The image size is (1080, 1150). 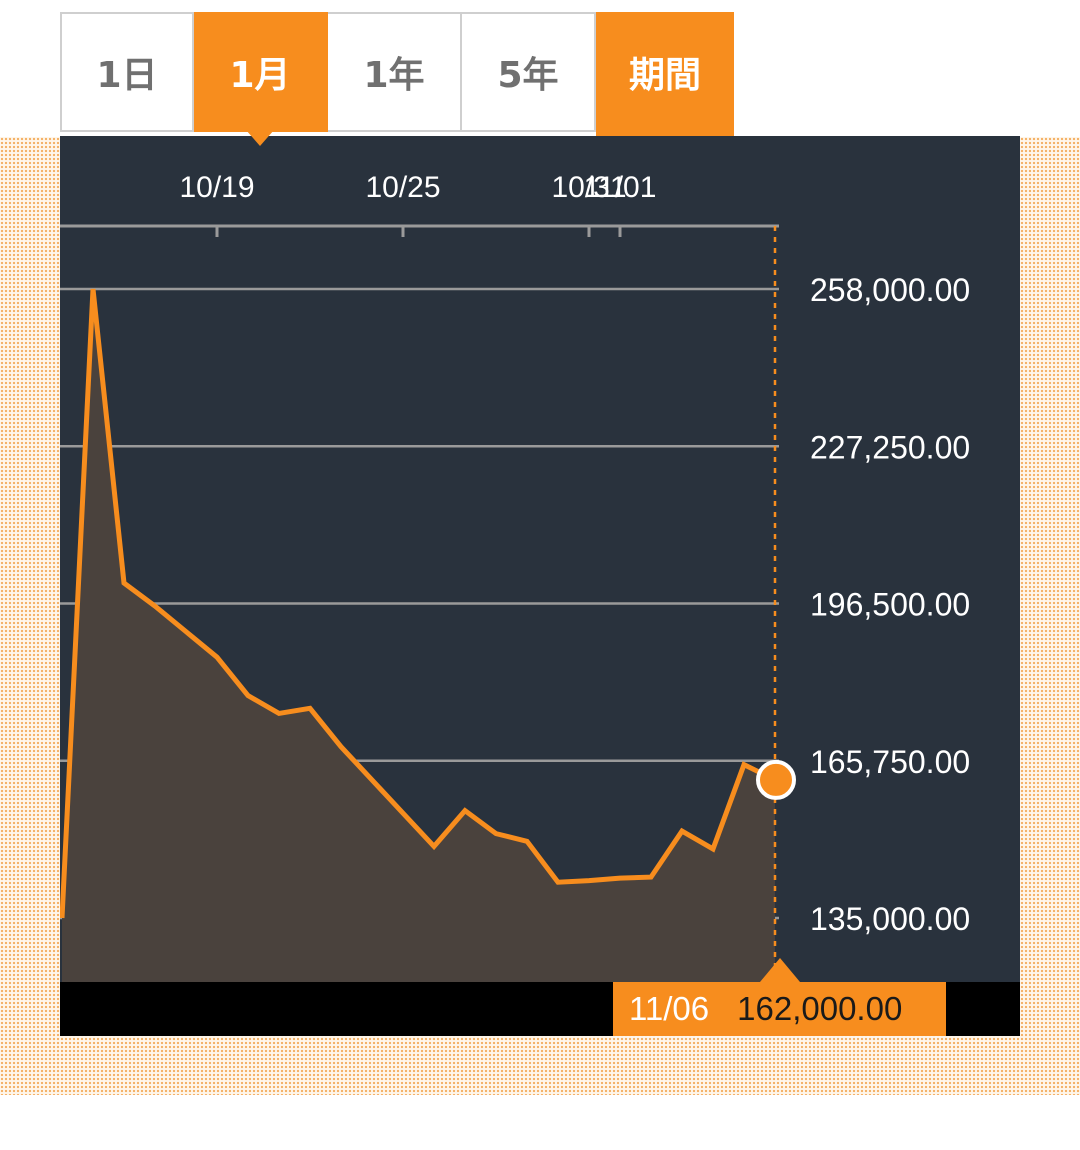 I want to click on tab-5-year: 5年, so click(x=529, y=72).